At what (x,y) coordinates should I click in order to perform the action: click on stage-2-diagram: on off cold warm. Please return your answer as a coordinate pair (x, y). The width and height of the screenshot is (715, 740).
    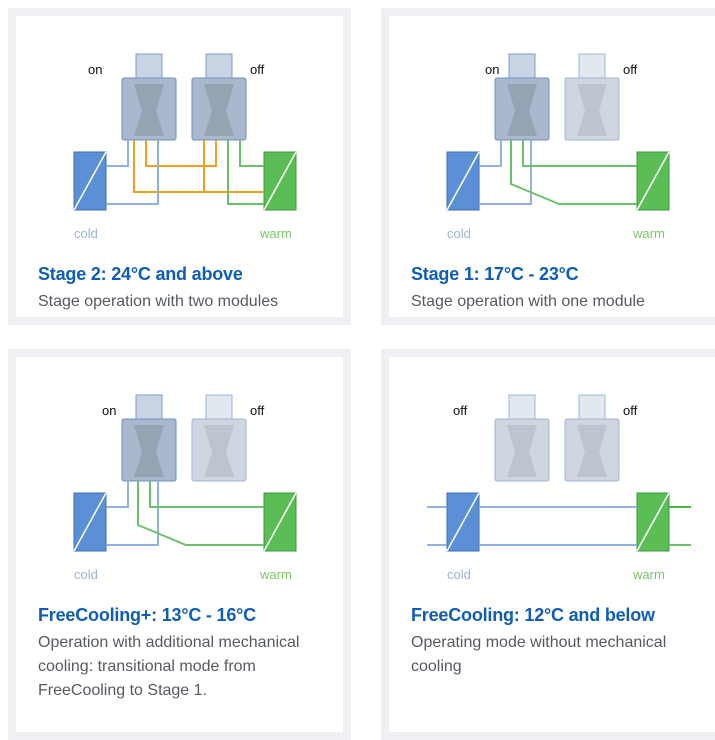
    Looking at the image, I should click on (185, 147).